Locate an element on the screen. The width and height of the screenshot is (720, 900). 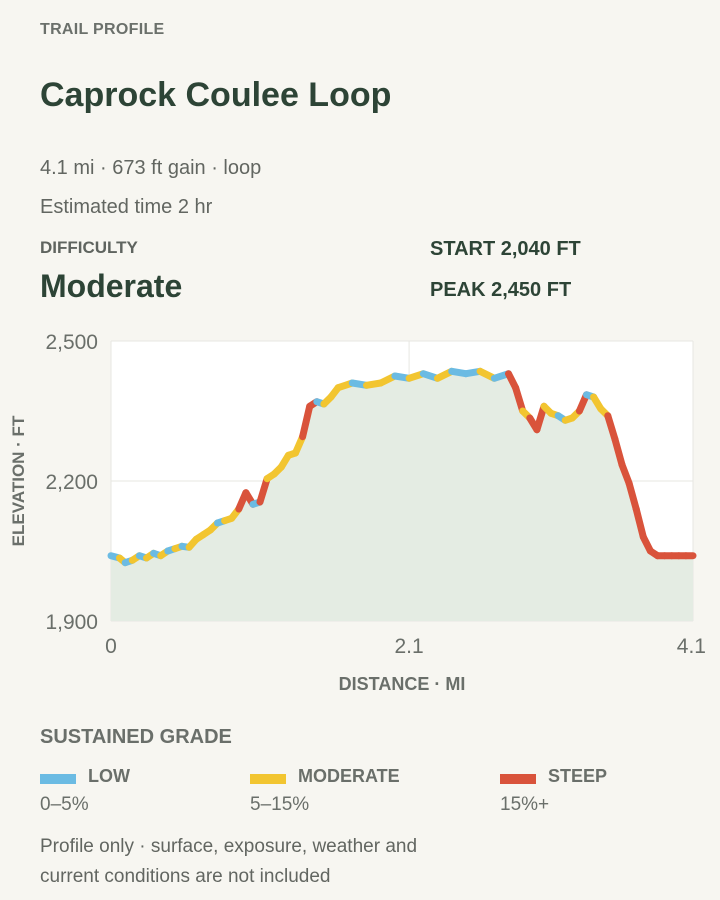
legend-range-steep: 15%+ is located at coordinates (525, 804).